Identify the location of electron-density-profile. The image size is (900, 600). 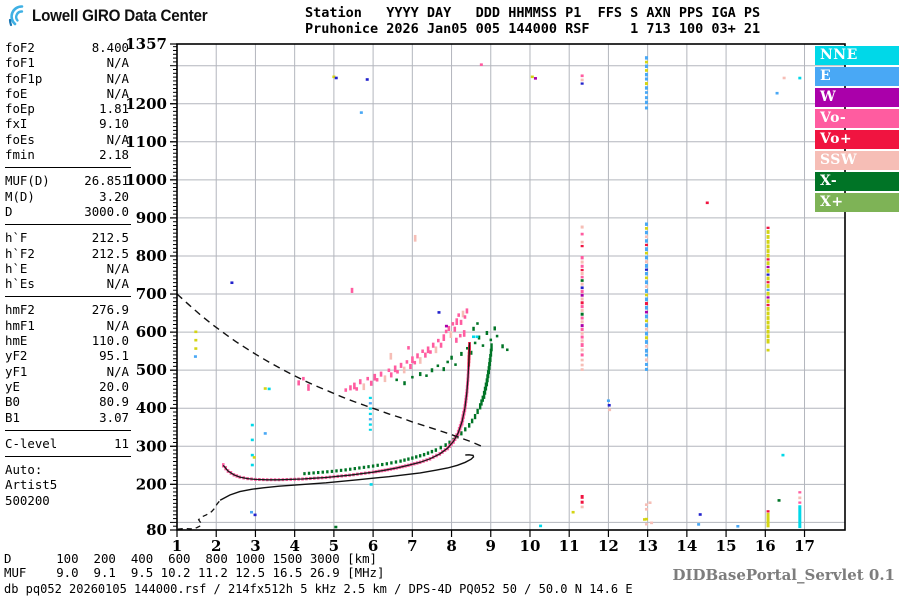
(347, 477).